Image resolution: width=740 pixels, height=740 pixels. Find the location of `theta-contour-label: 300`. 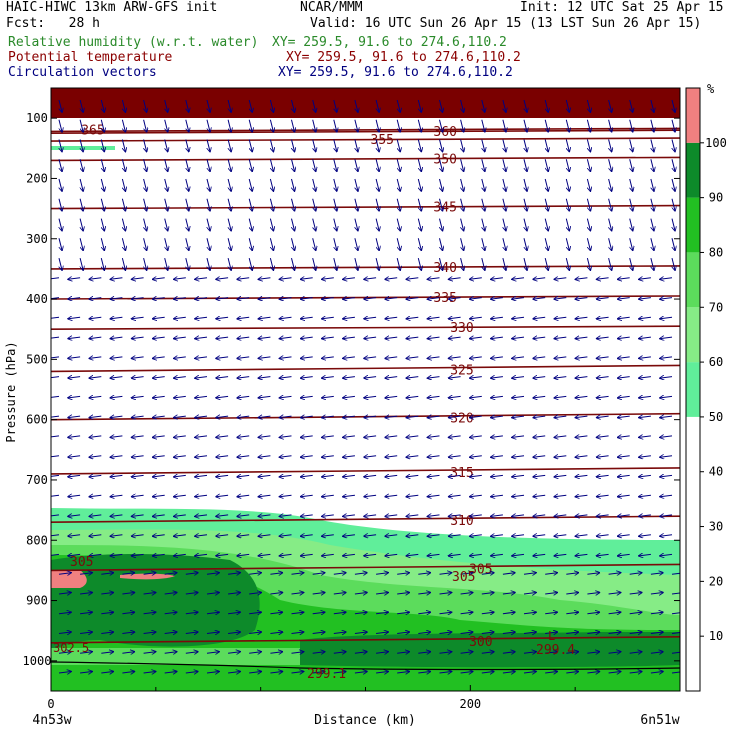

theta-contour-label: 300 is located at coordinates (480, 642).